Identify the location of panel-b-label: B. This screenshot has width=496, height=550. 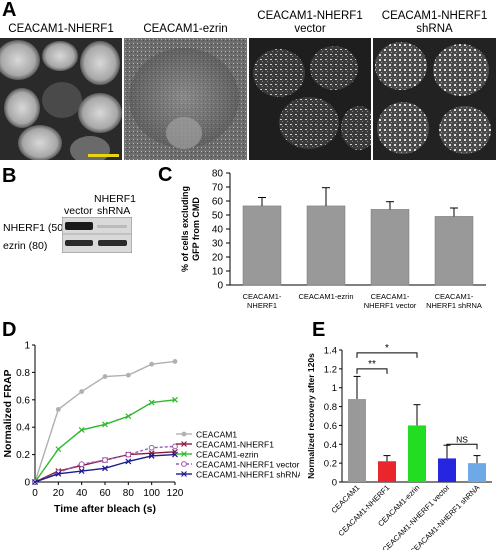
(9, 176).